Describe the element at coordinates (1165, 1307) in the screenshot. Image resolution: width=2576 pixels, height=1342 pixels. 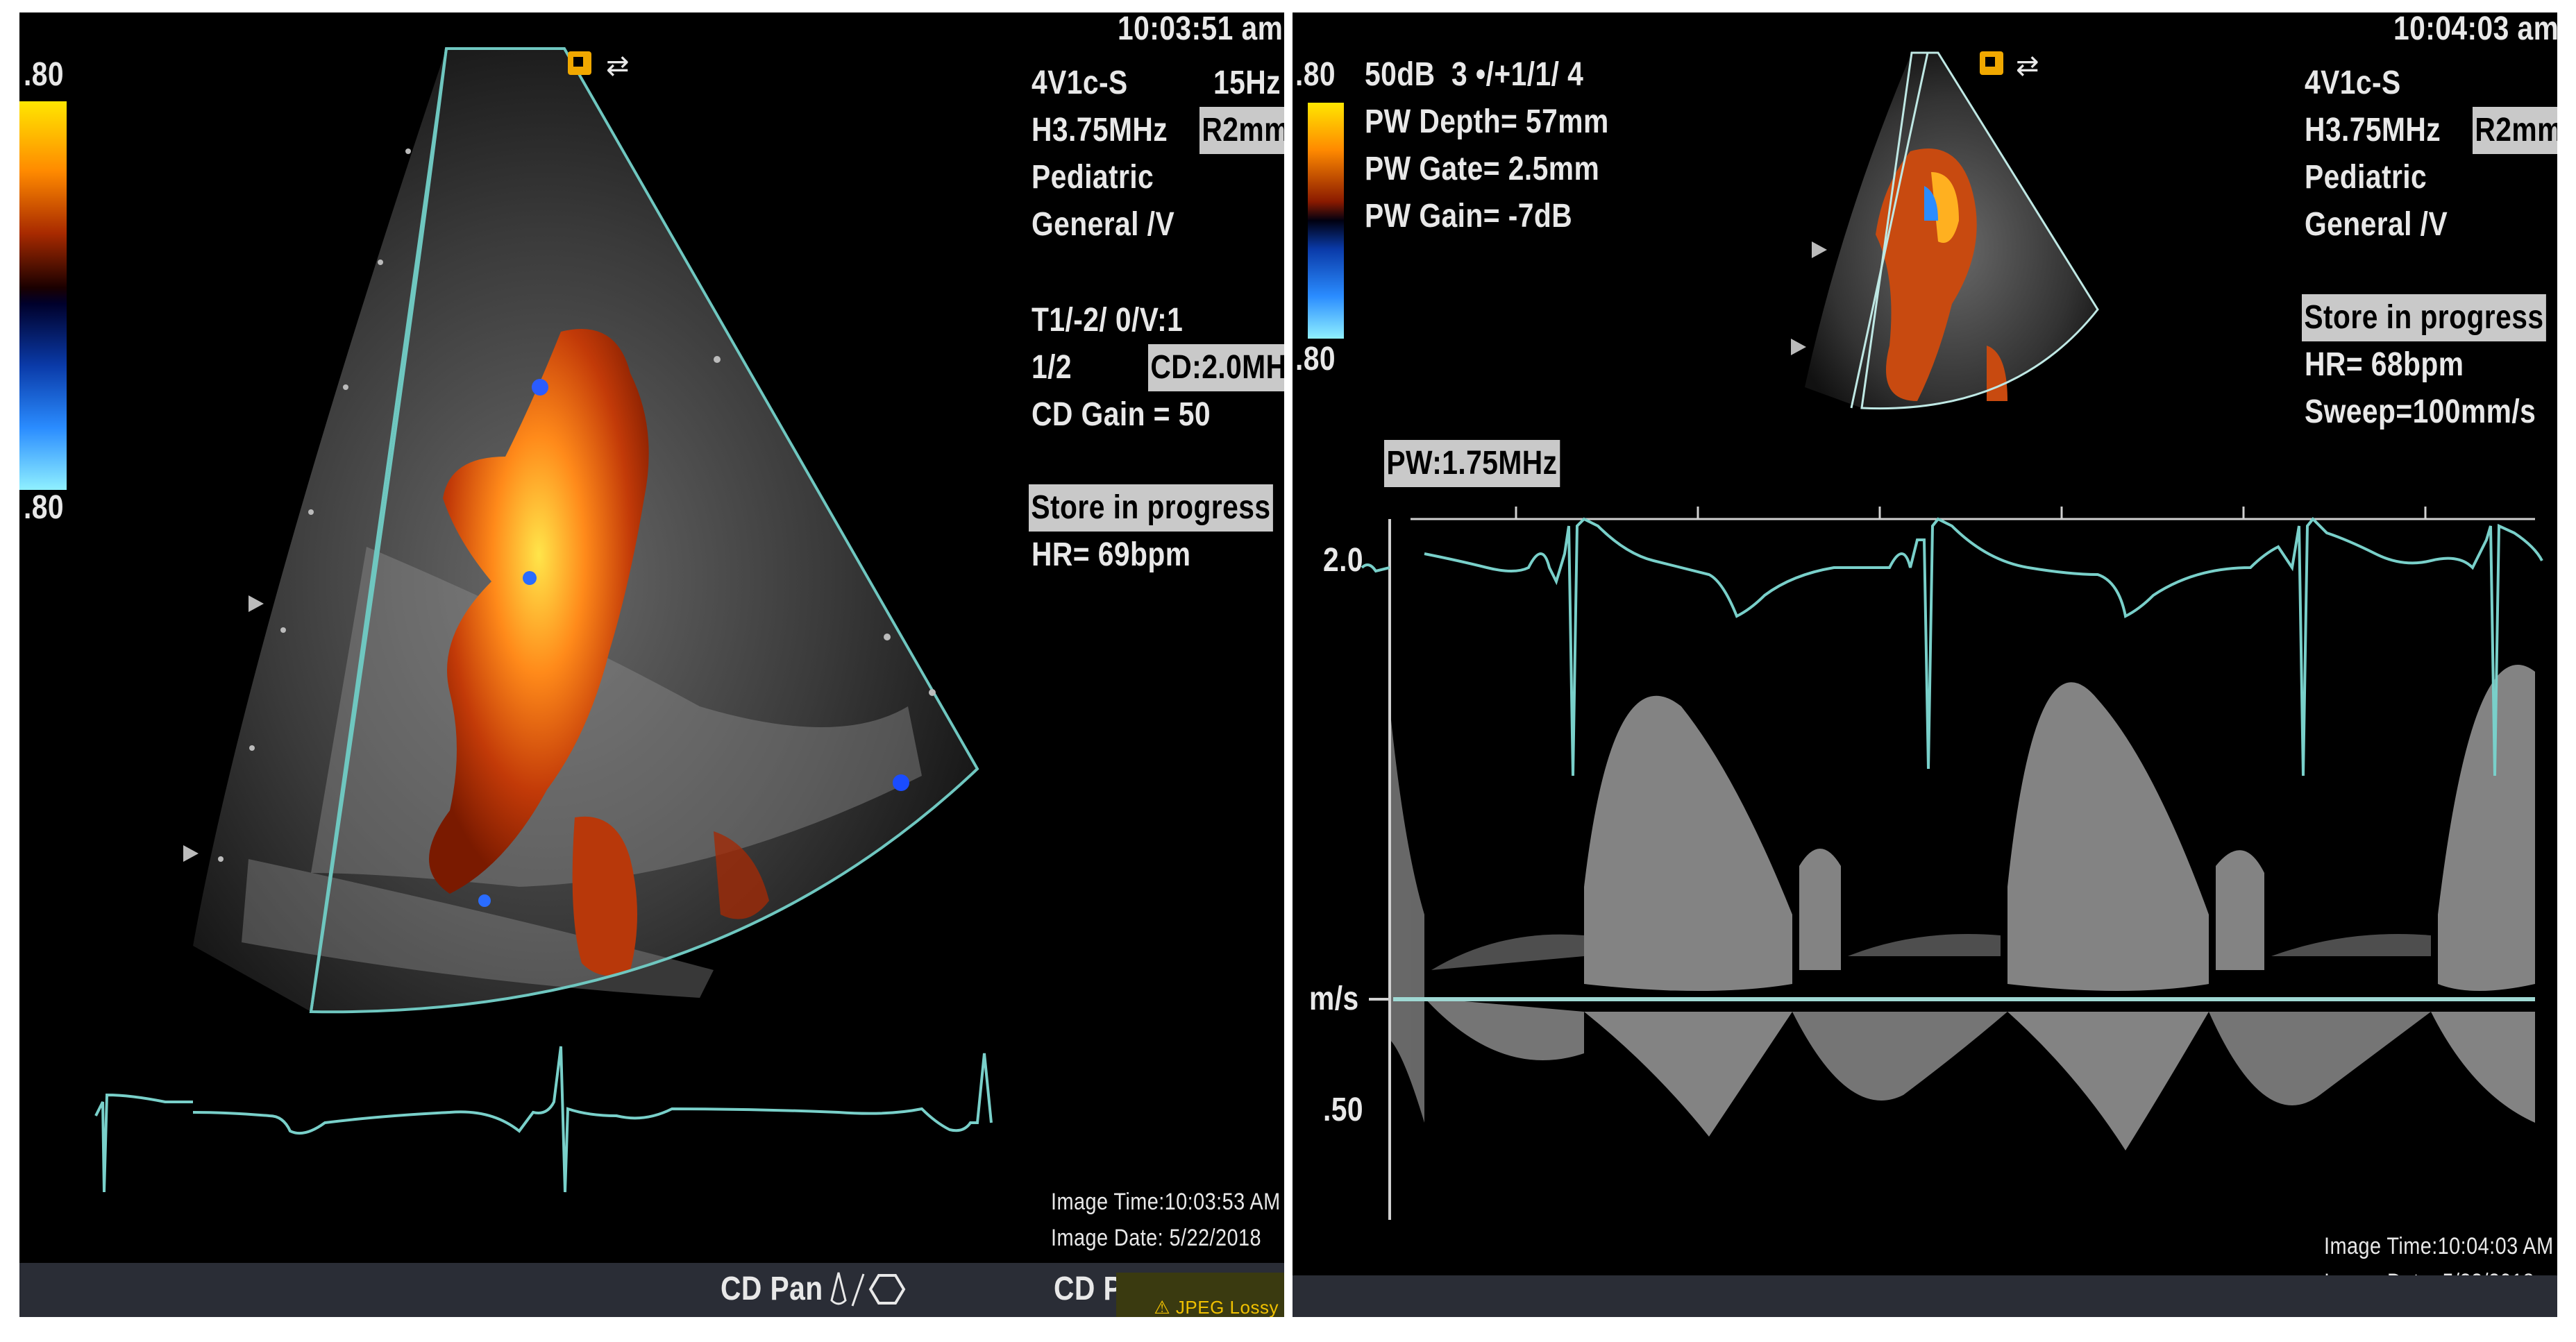
I see `warning-icon: ⚠` at that location.